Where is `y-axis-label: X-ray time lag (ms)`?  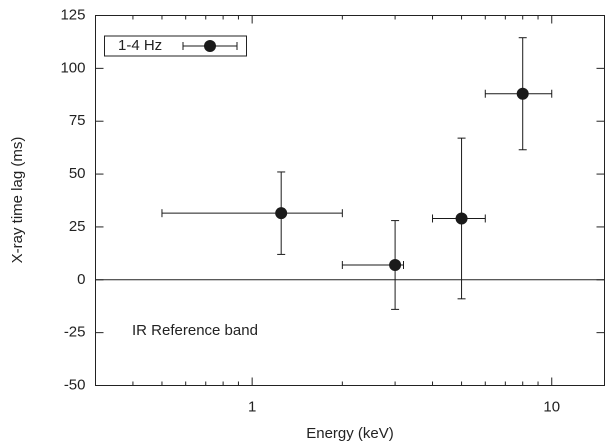
y-axis-label: X-ray time lag (ms) is located at coordinates (17, 200).